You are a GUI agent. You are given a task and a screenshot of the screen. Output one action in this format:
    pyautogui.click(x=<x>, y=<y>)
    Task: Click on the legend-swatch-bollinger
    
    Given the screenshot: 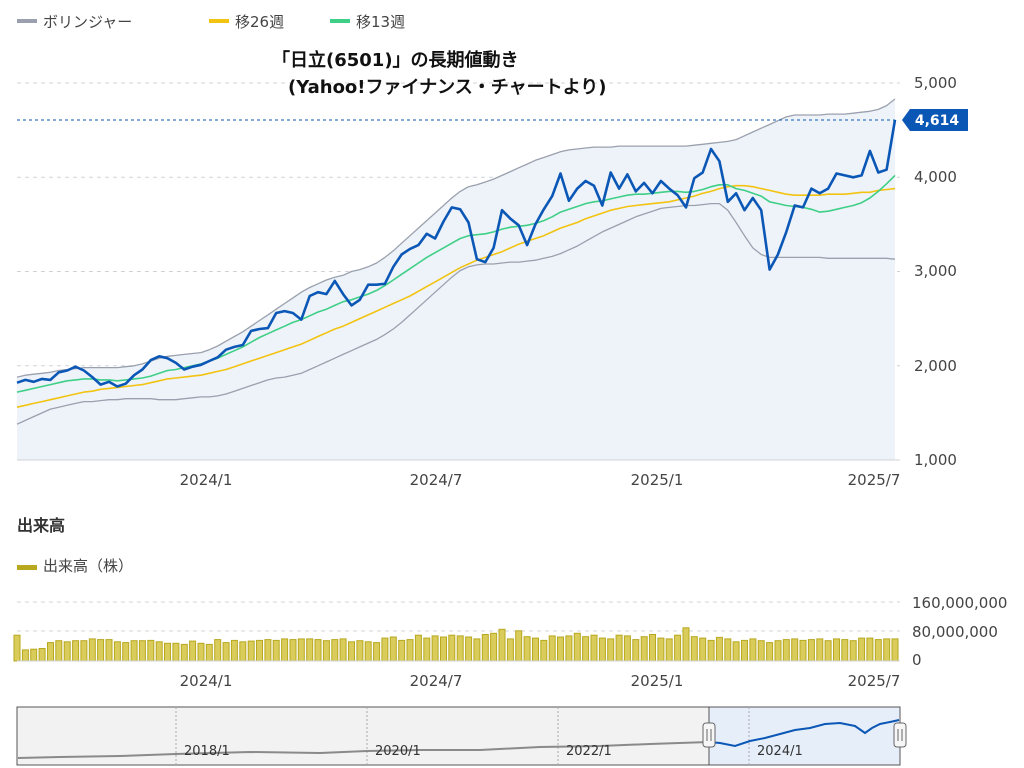 What is the action you would take?
    pyautogui.click(x=27, y=21)
    